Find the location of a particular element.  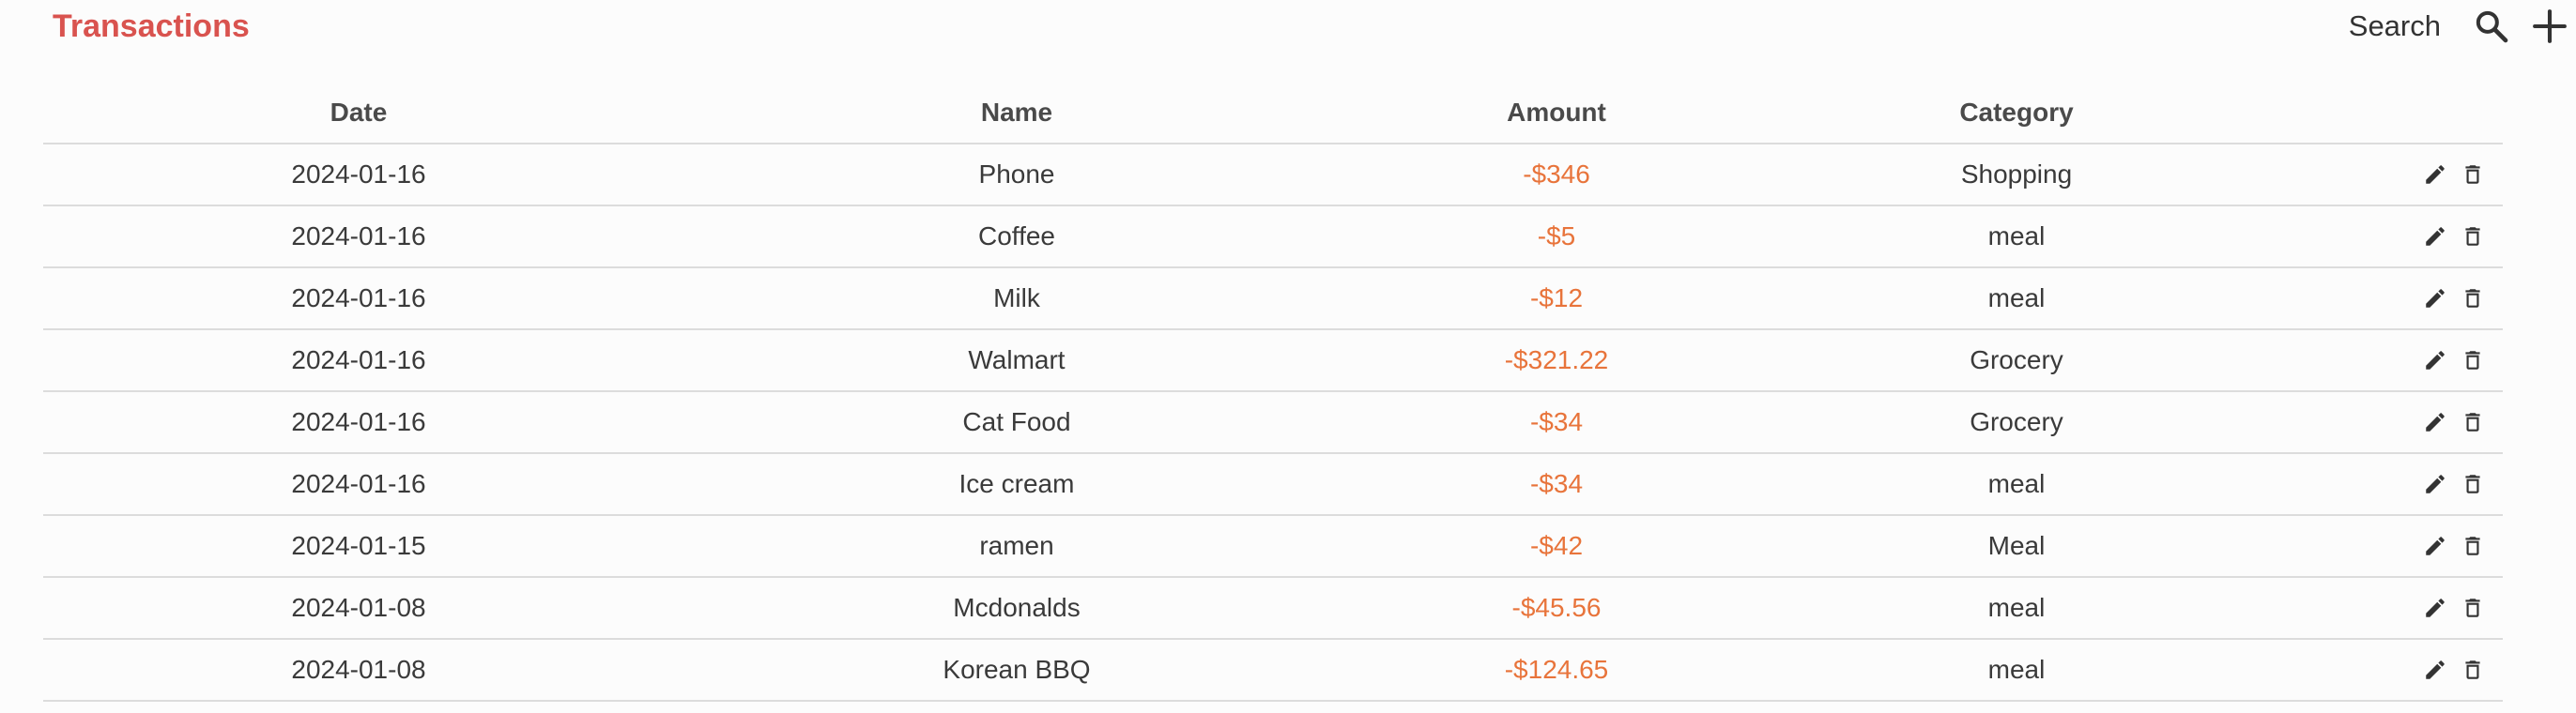

name-cell: Korean BBQ is located at coordinates (1017, 670).